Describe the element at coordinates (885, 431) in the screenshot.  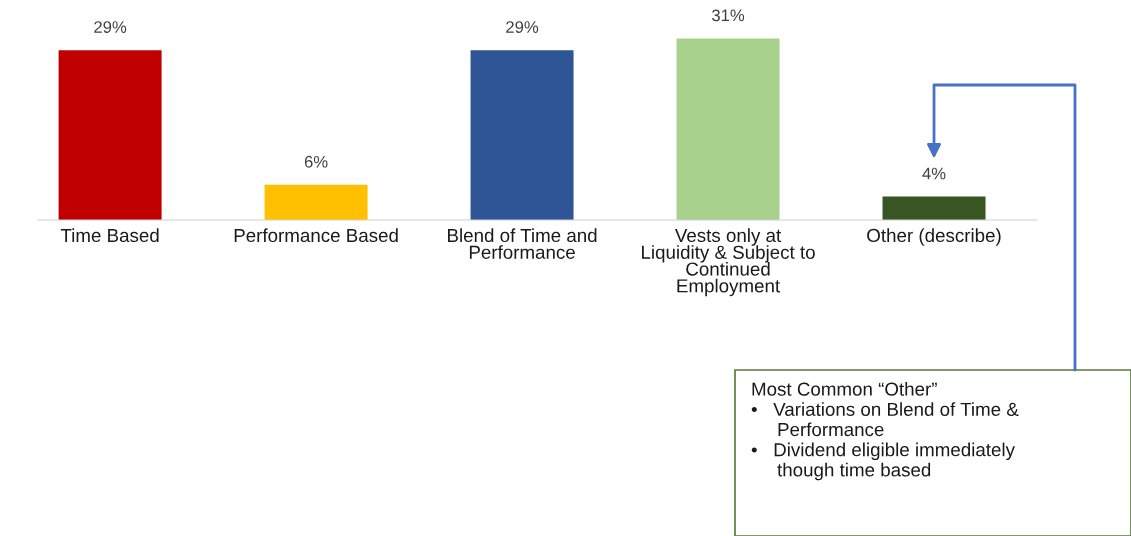
I see `text: Most Common “Other” • Variations on Blend of Time & Performance • Dividend eligible immediately though time based` at that location.